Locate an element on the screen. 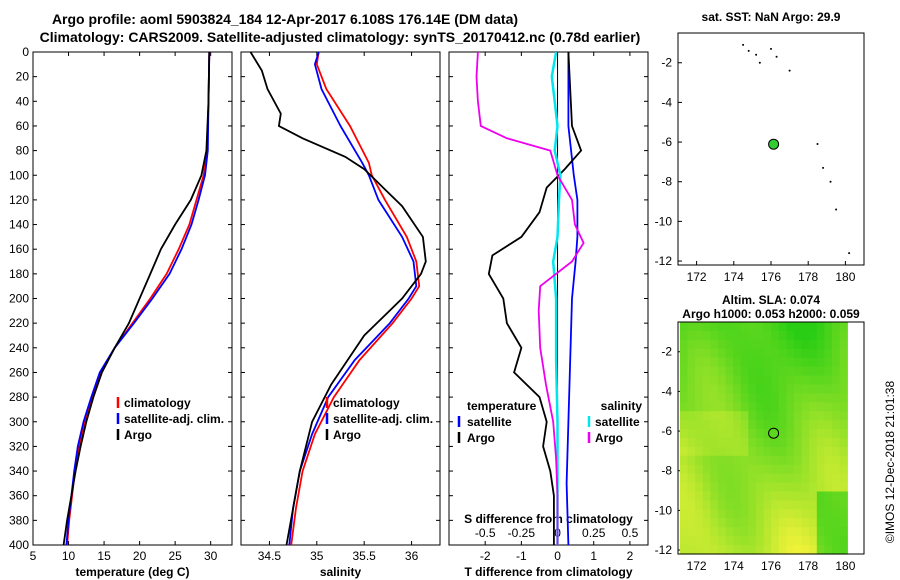  sla-map-frame is located at coordinates (771, 438).